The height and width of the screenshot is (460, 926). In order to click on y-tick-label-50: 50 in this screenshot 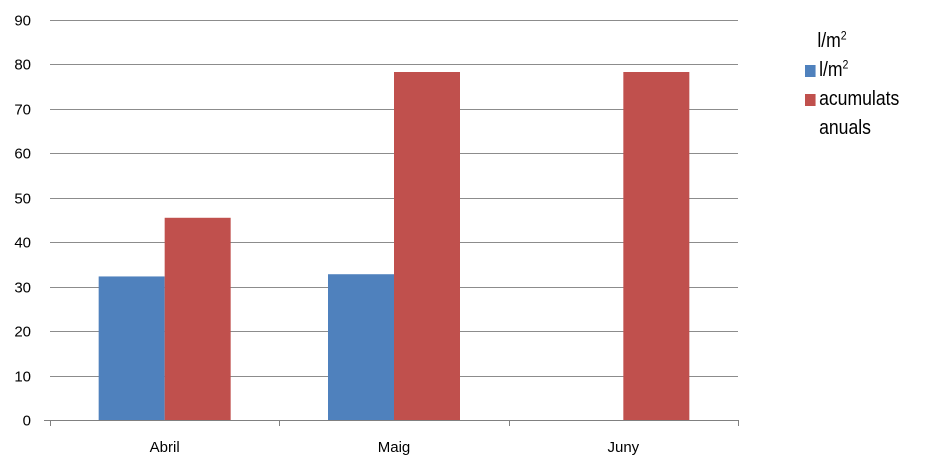, I will do `click(22, 199)`.